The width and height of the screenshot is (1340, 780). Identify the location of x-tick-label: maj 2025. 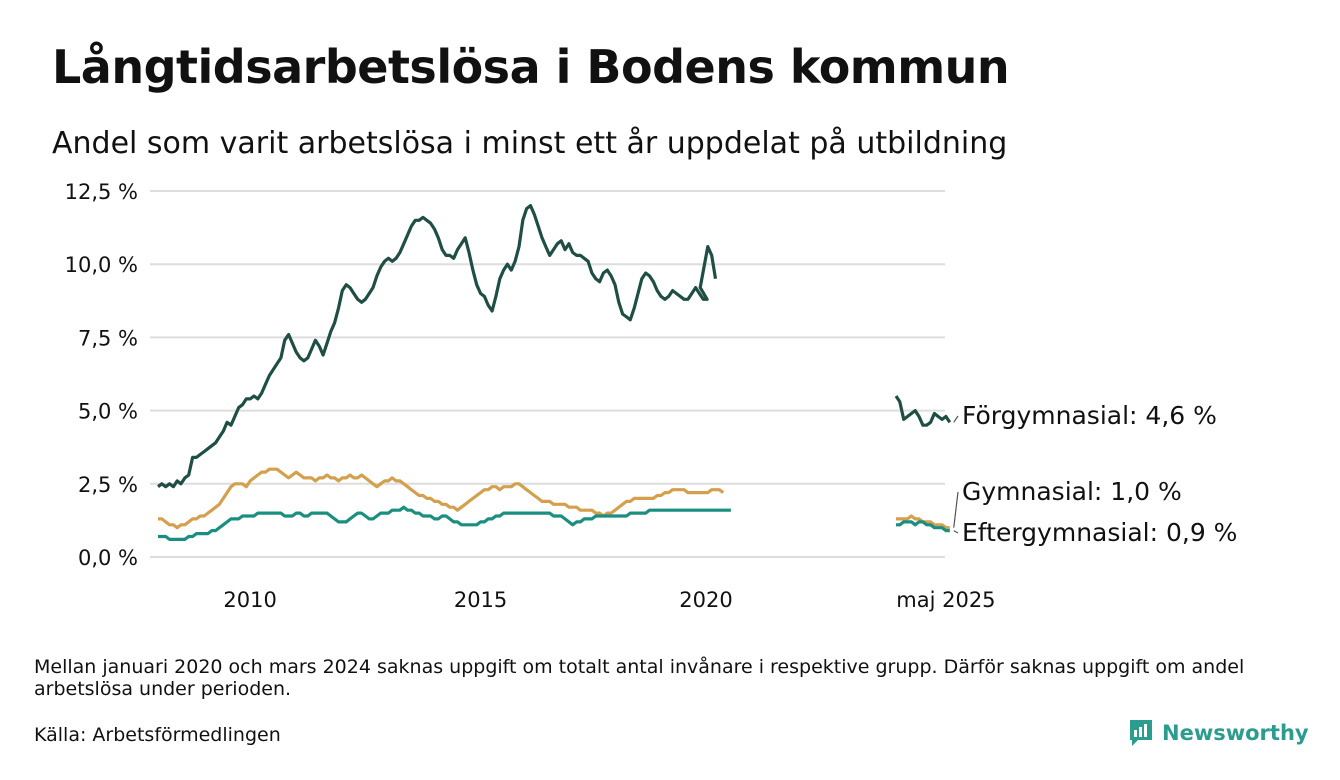
(945, 600).